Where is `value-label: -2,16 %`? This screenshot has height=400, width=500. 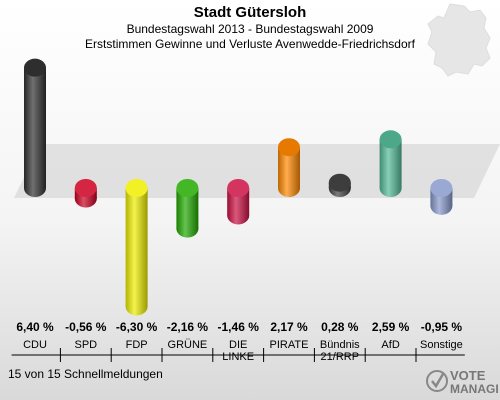
value-label: -2,16 % is located at coordinates (188, 327).